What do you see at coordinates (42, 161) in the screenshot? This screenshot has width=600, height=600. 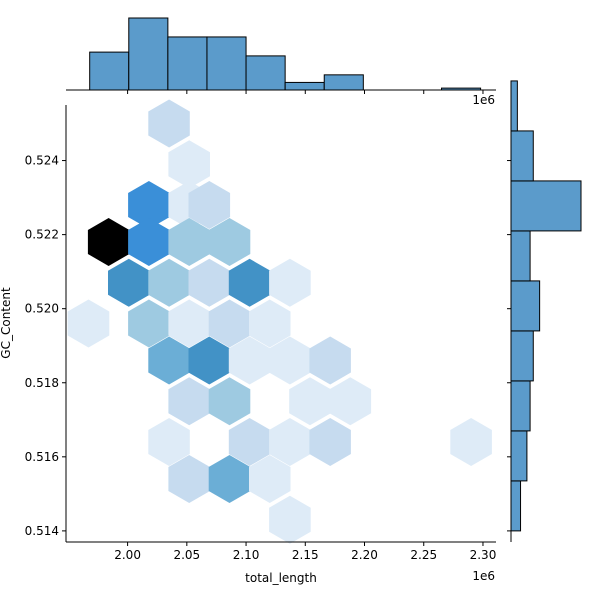 I see `y-tick-label-5: 0.524` at bounding box center [42, 161].